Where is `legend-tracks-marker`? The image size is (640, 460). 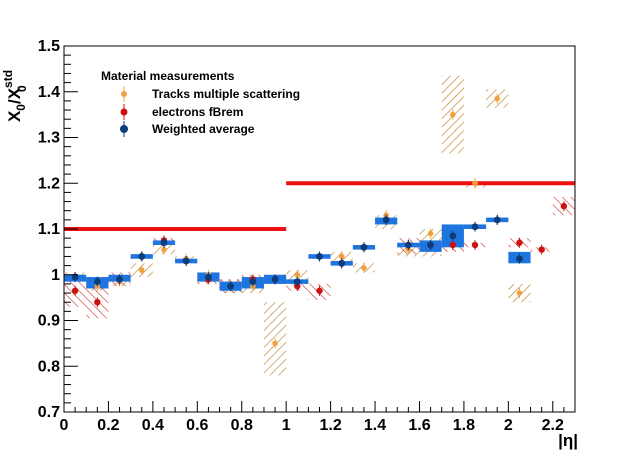
legend-tracks-marker is located at coordinates (124, 94).